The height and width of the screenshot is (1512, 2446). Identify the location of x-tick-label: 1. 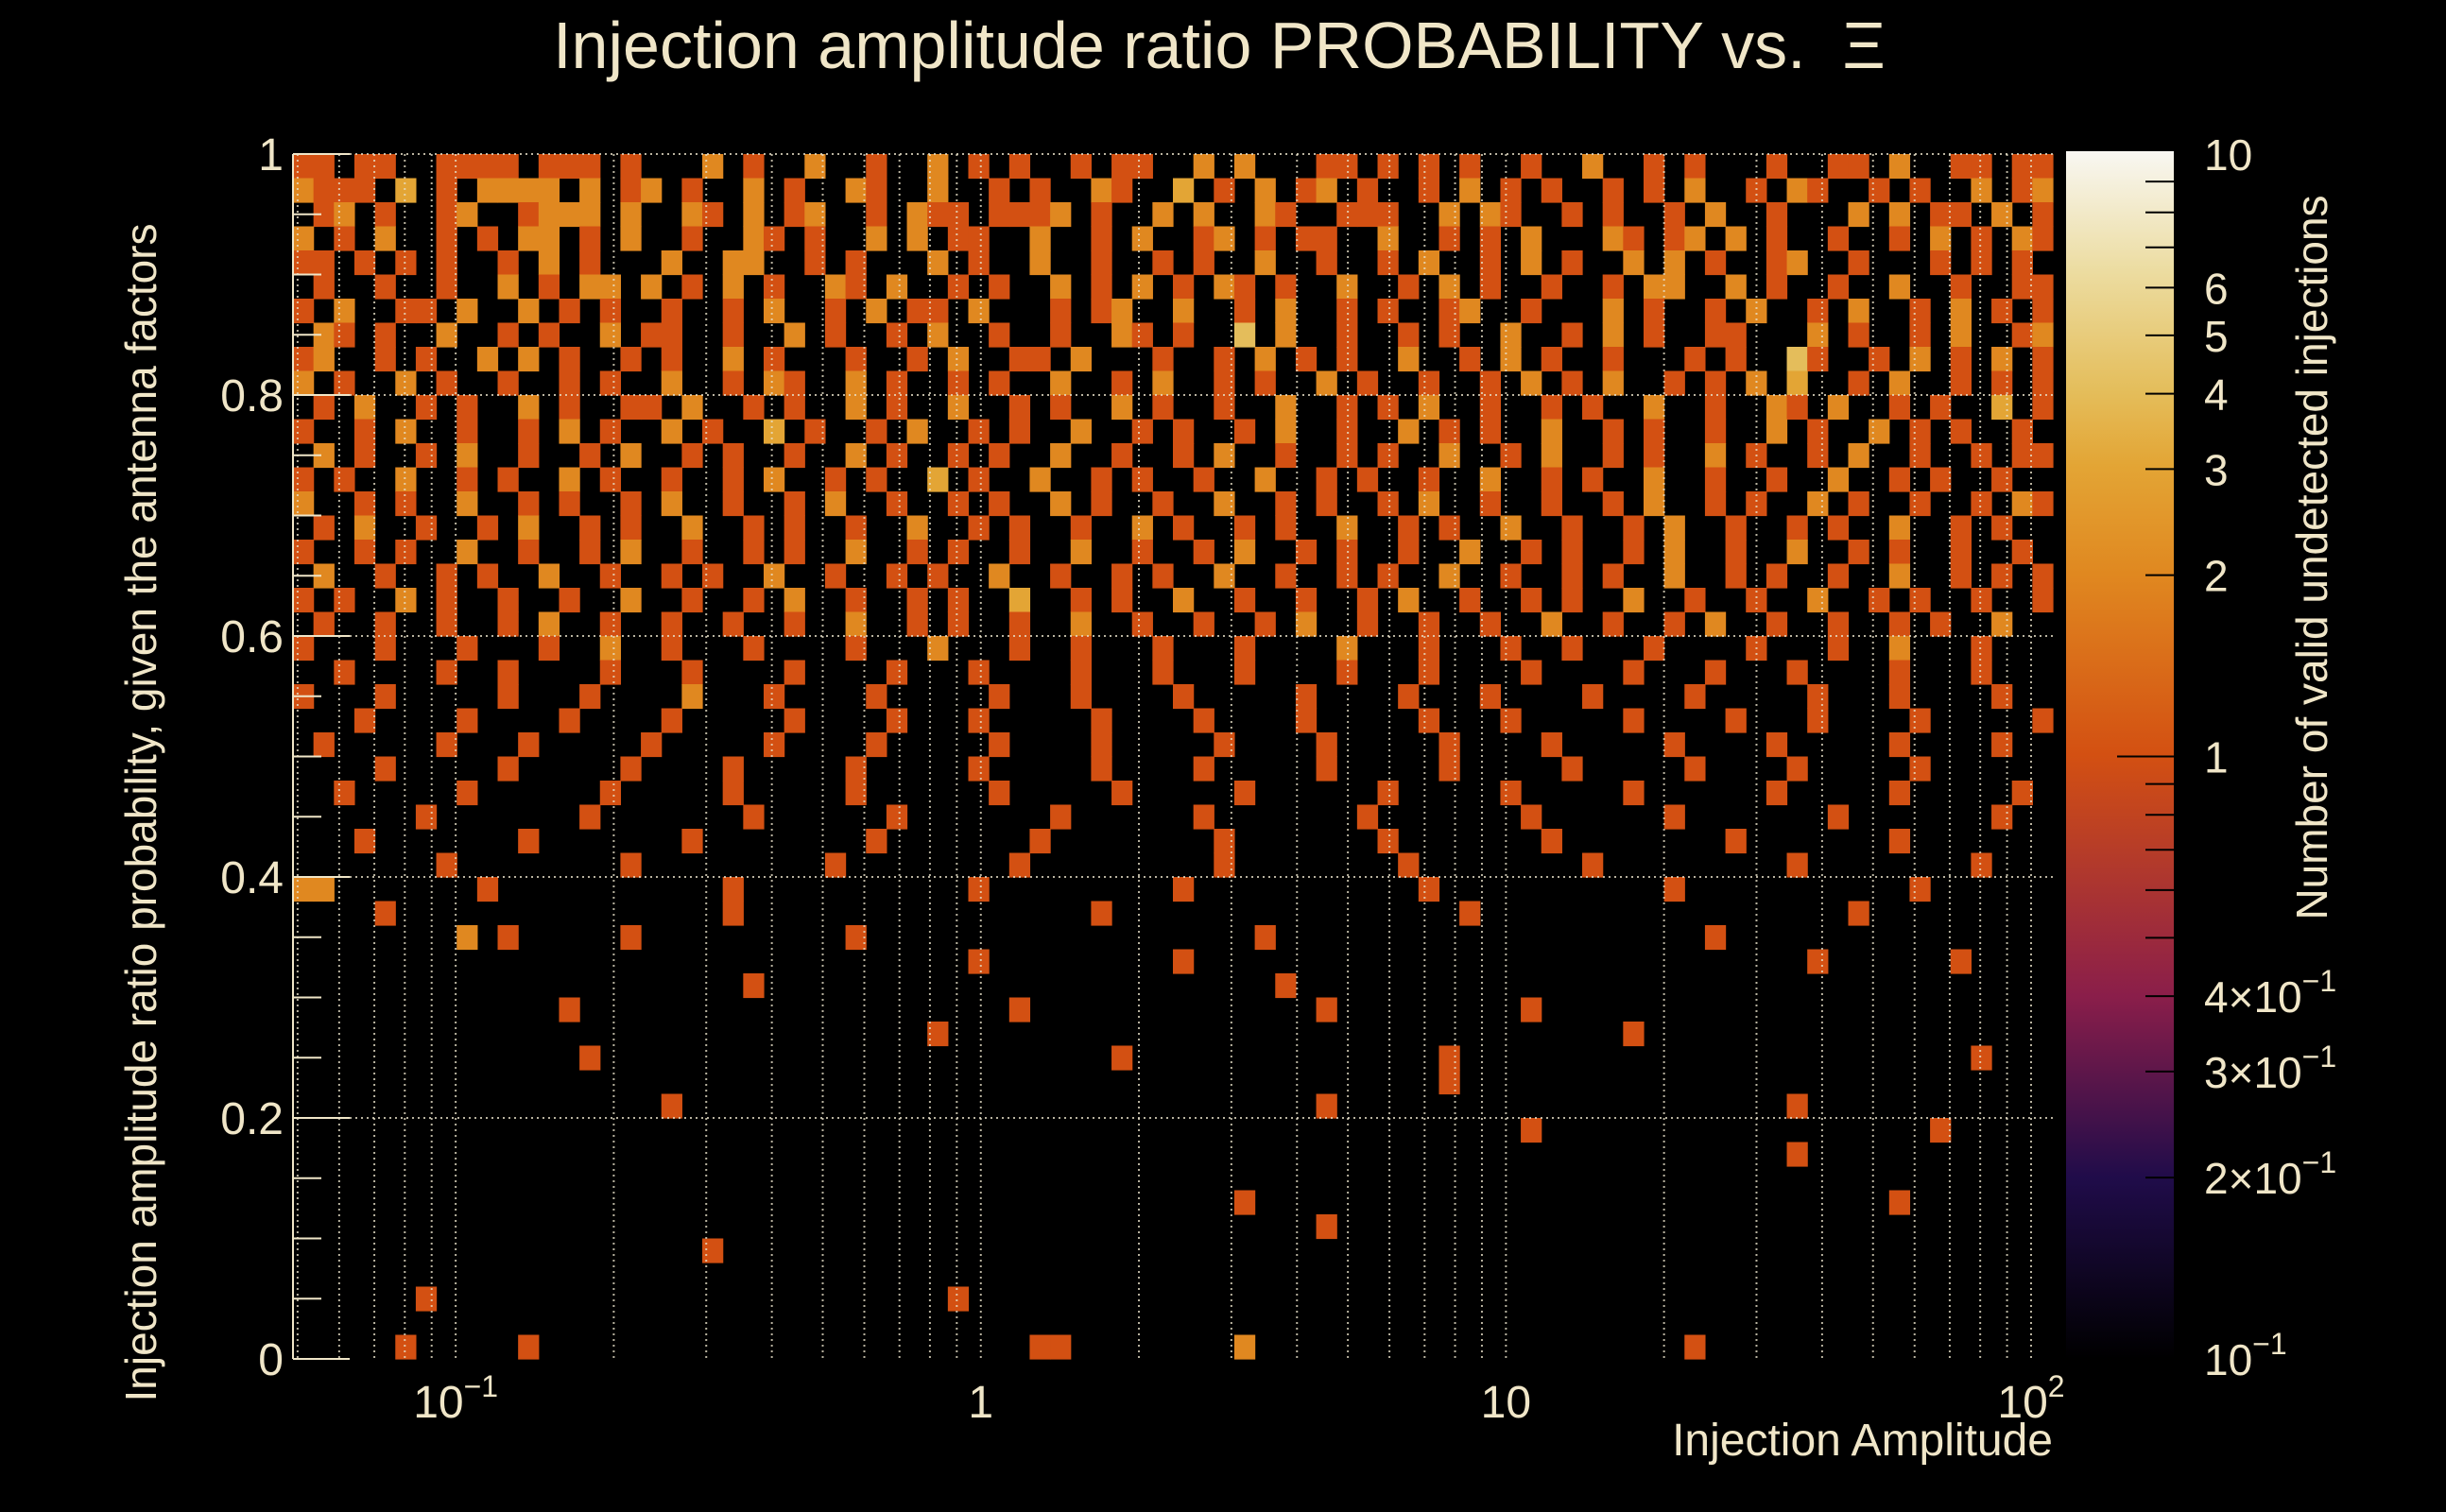
(980, 1403).